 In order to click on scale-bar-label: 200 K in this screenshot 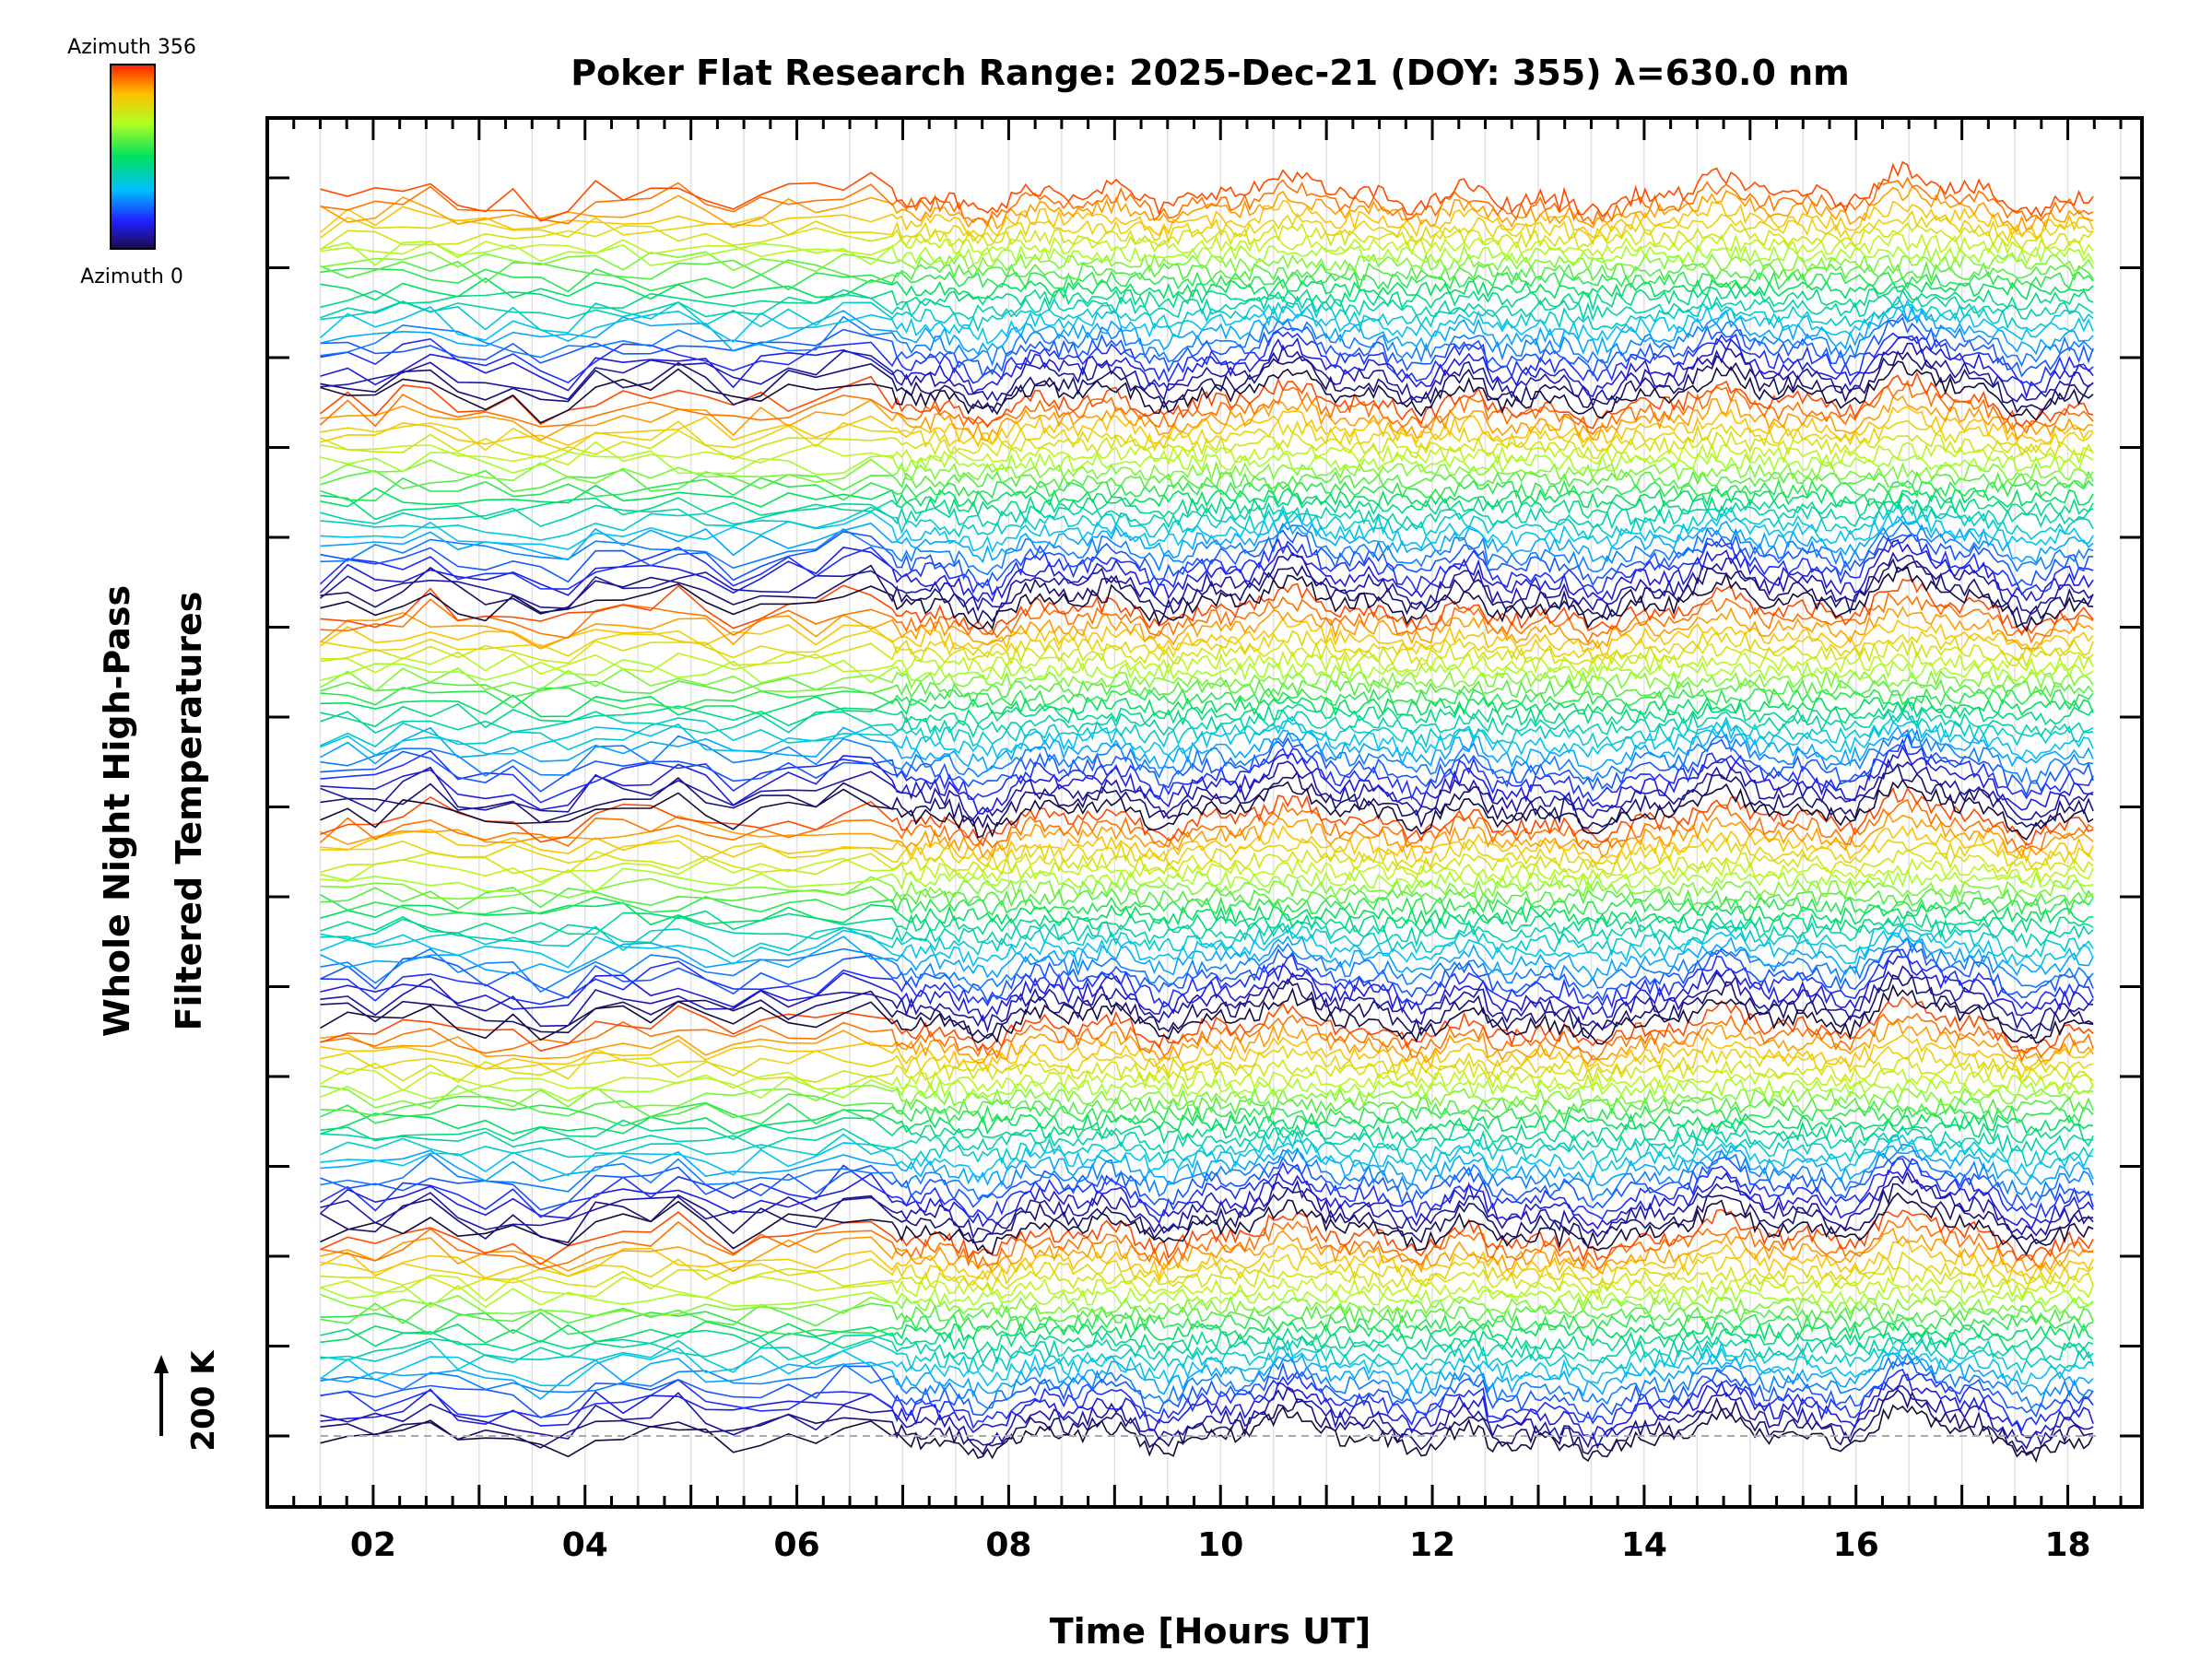, I will do `click(203, 1400)`.